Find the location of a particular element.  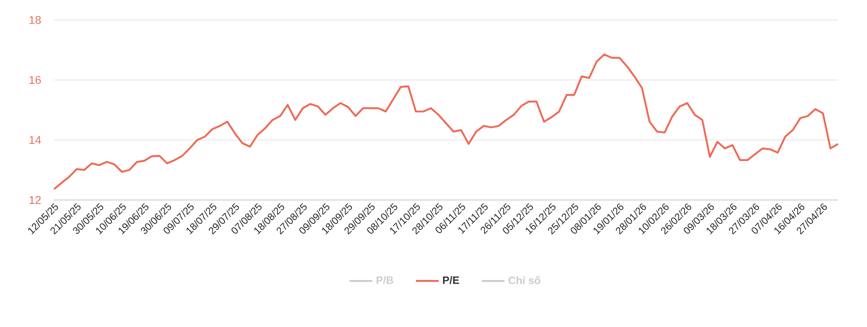

legend-label: P/E is located at coordinates (451, 280).